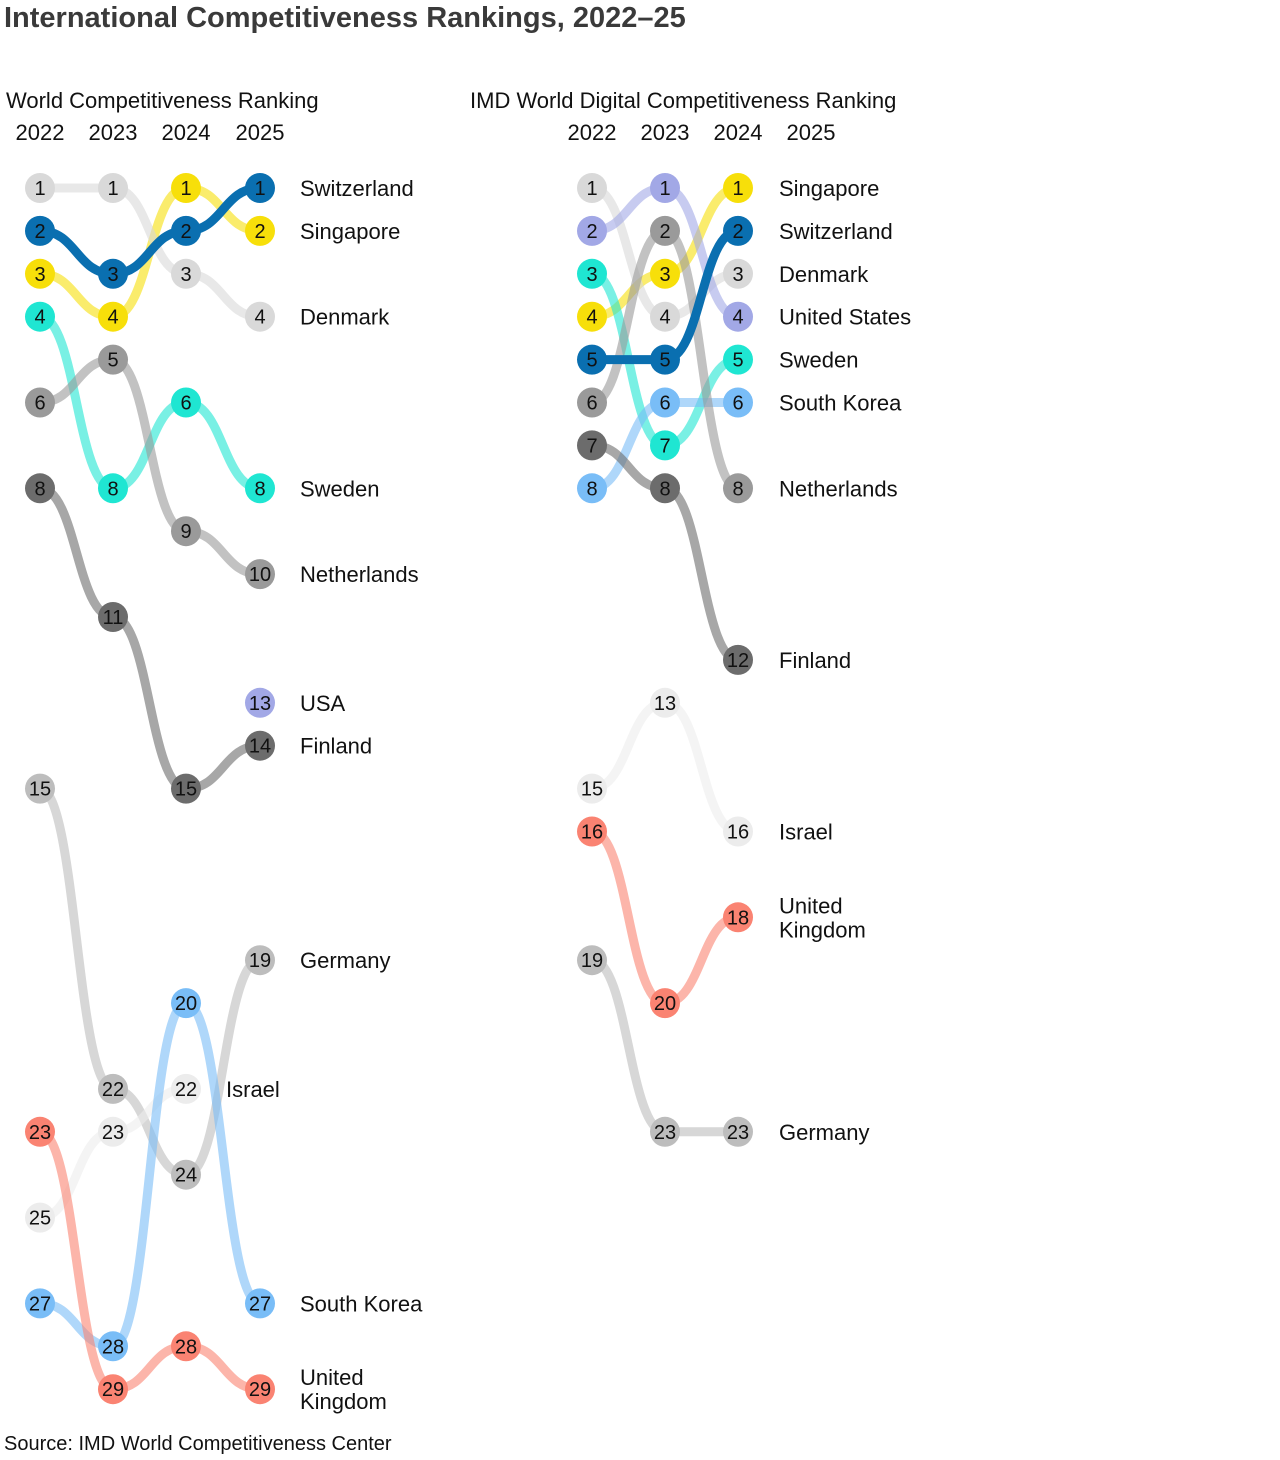 This screenshot has height=1460, width=1280. What do you see at coordinates (592, 790) in the screenshot?
I see `rank-label: 15` at bounding box center [592, 790].